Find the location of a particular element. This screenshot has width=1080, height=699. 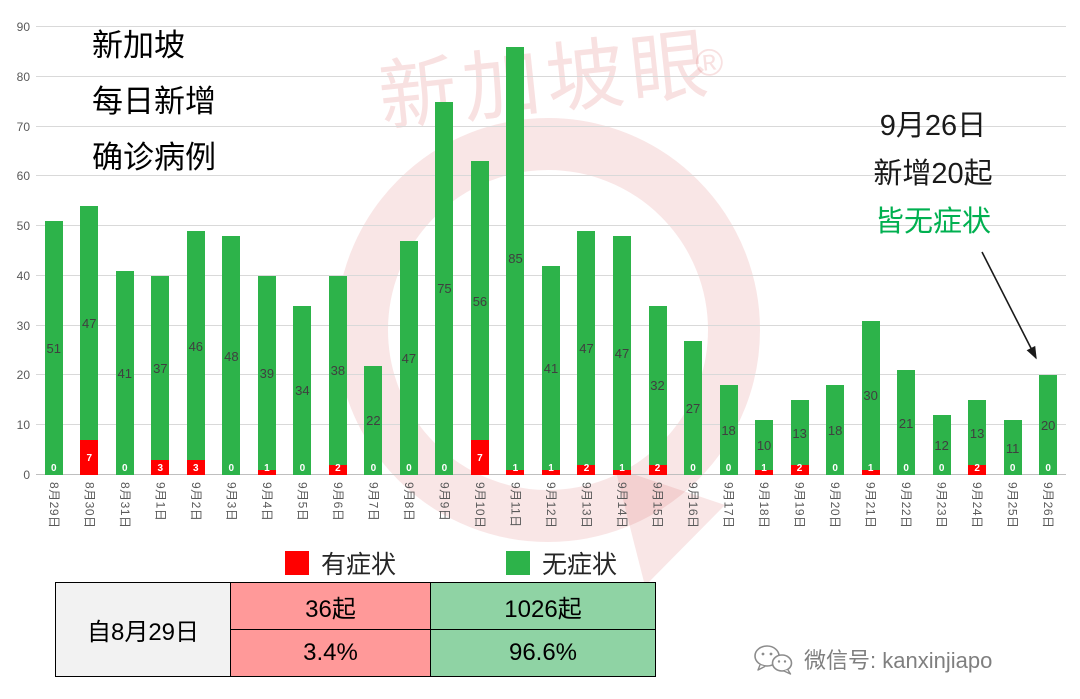

asymptomatic-value-label: 12 is located at coordinates (941, 446).